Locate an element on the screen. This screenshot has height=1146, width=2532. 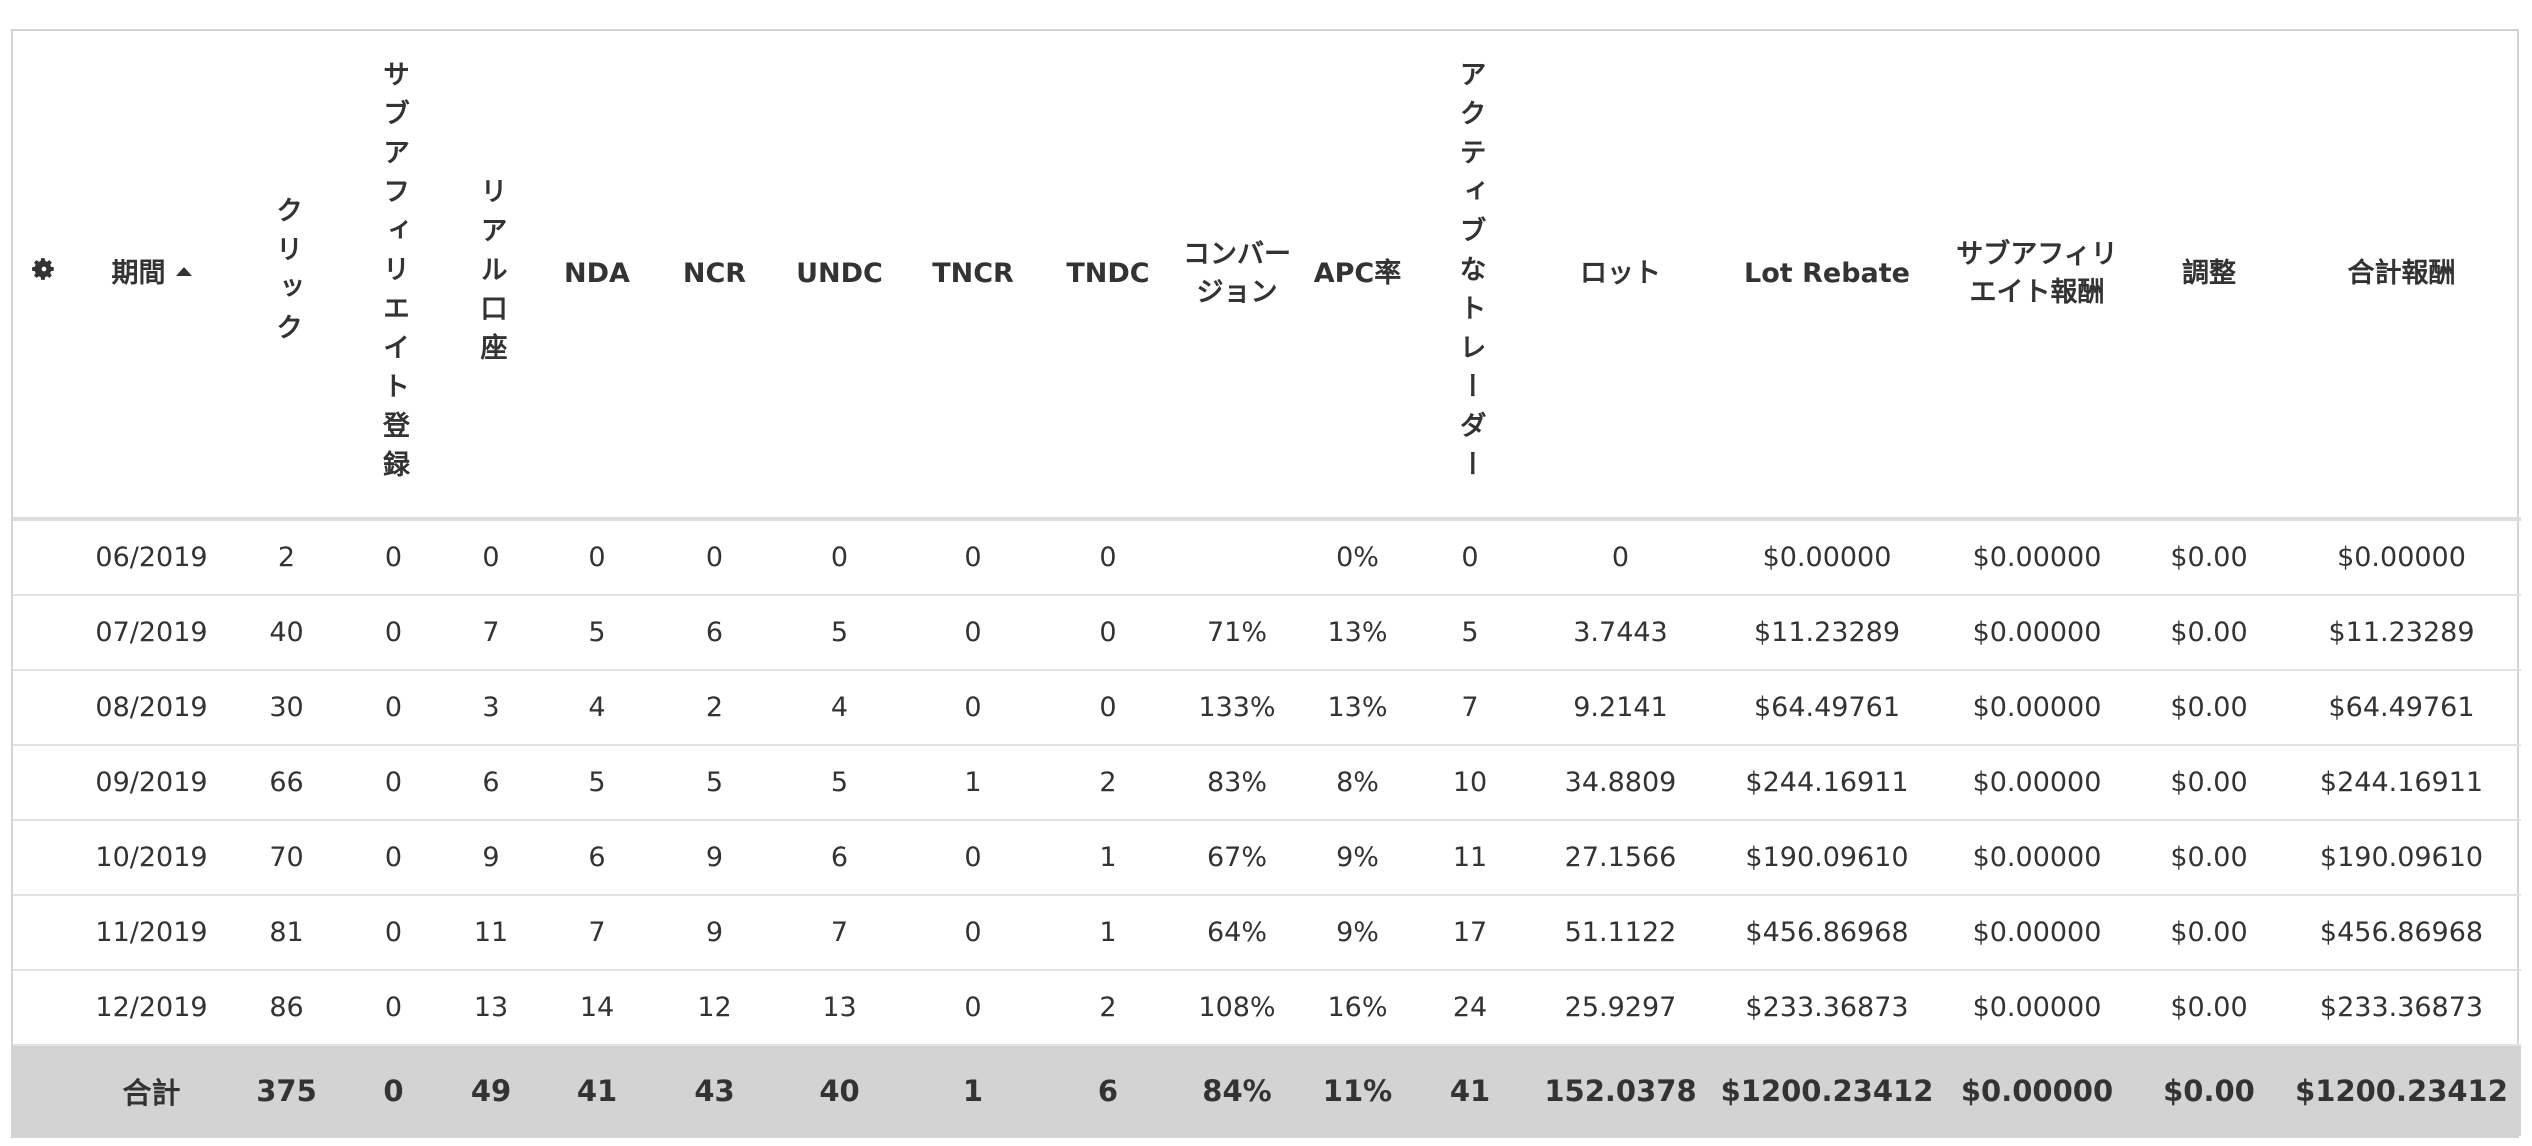
settings-icon is located at coordinates (44, 276).